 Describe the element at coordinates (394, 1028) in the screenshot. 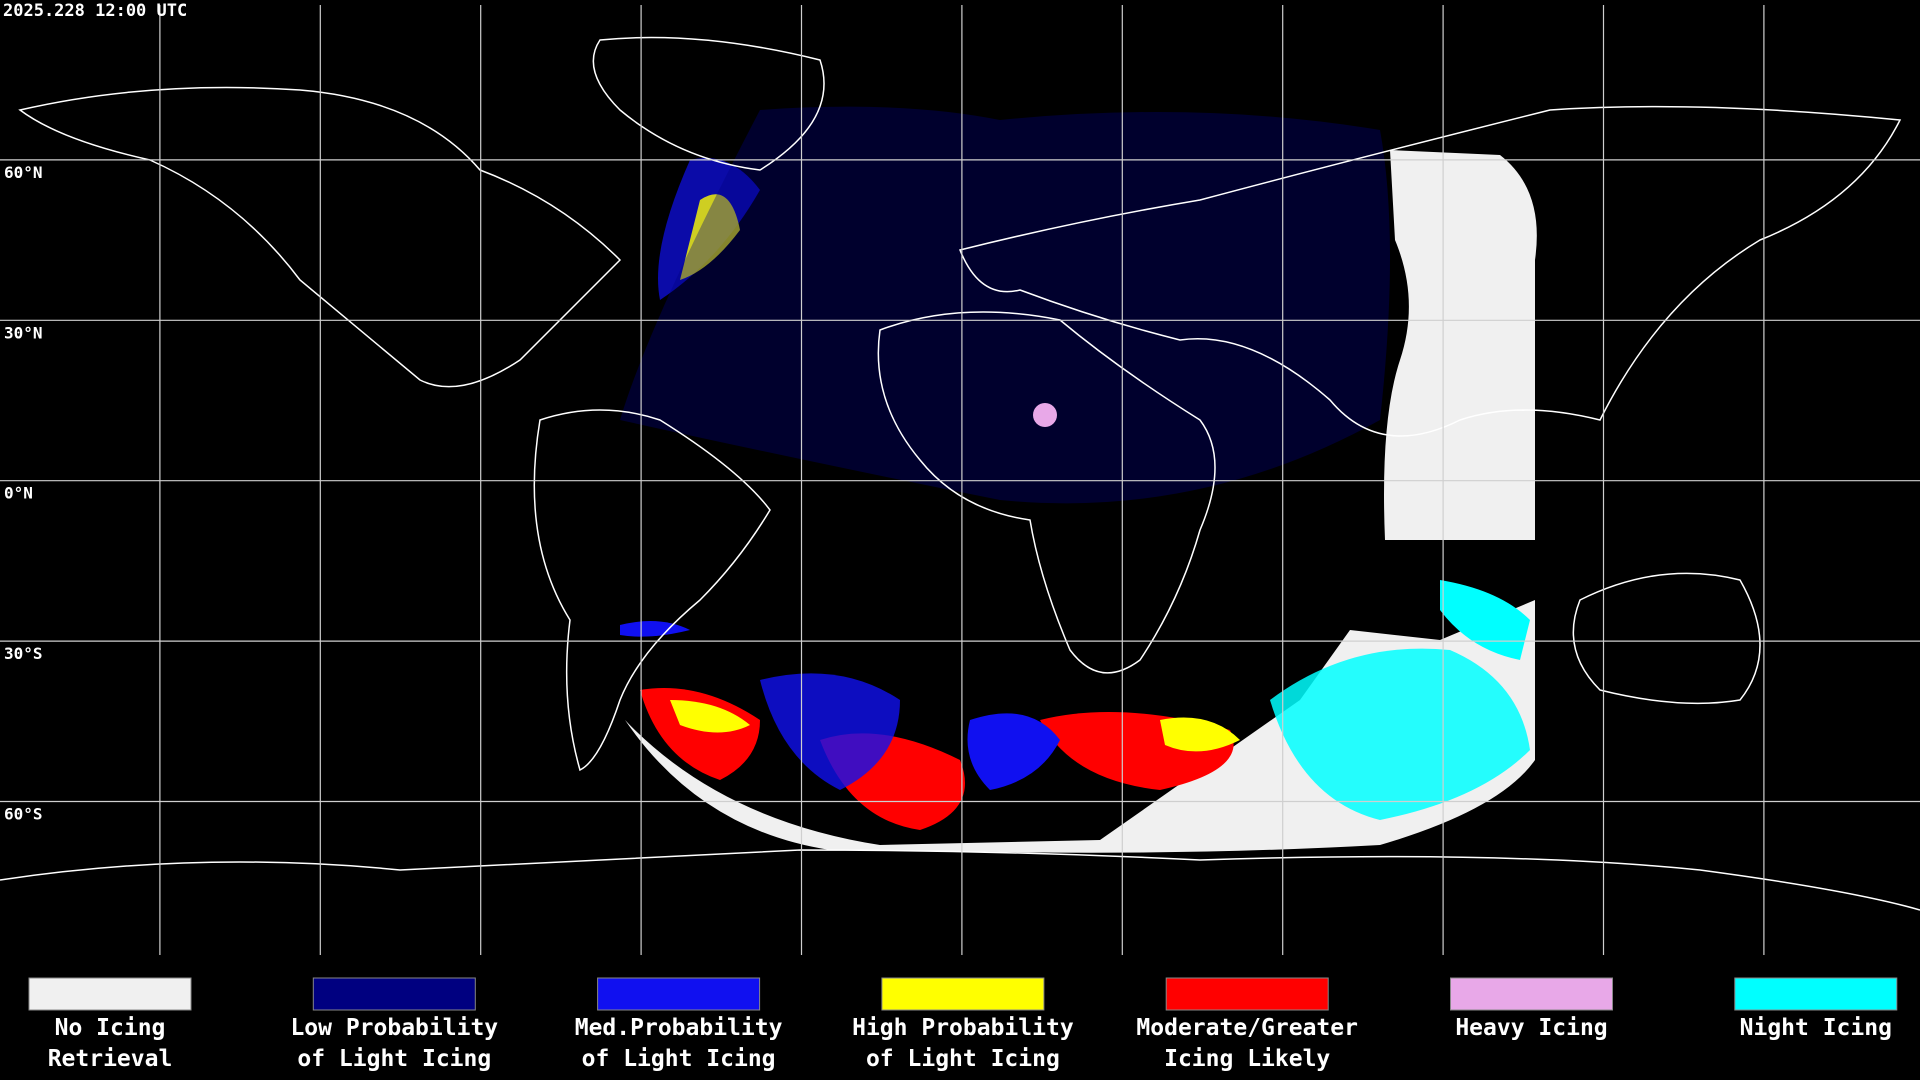

I see `legend-label: Low Probability` at that location.